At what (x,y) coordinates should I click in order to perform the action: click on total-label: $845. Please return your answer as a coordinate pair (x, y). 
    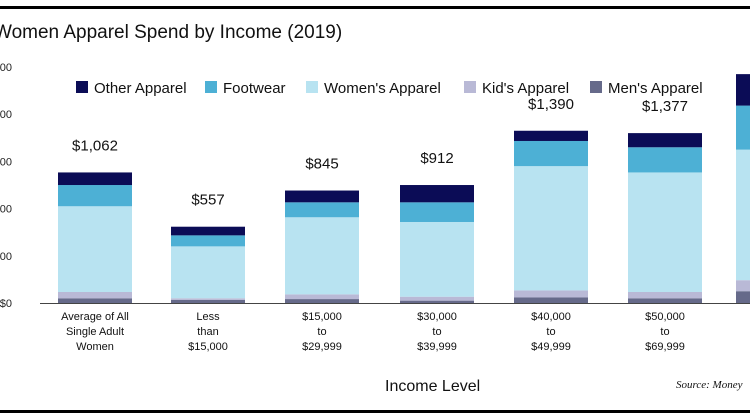
    Looking at the image, I should click on (321, 164).